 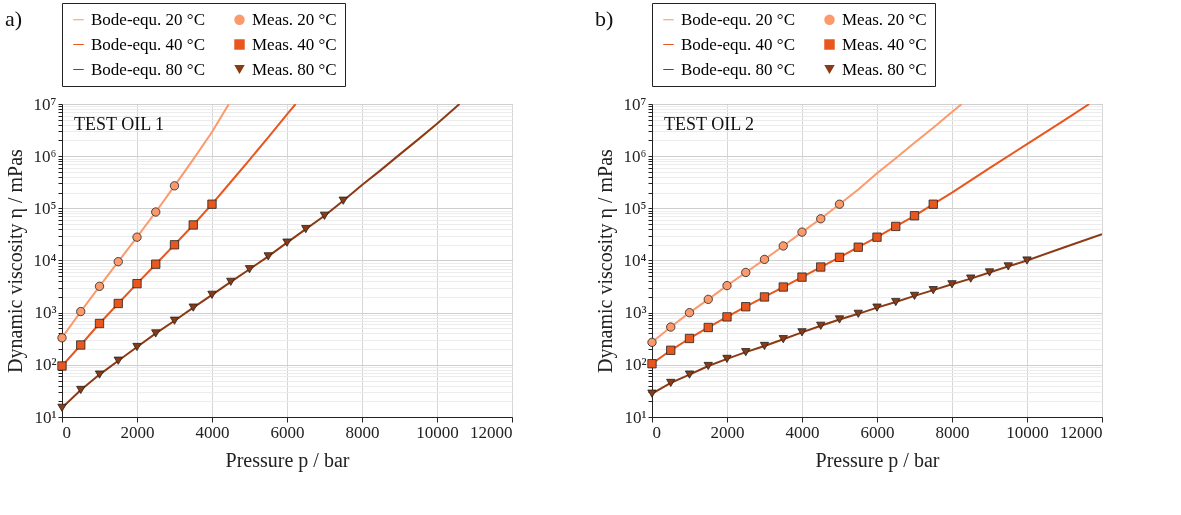 I want to click on chart-title: b), so click(x=604, y=18).